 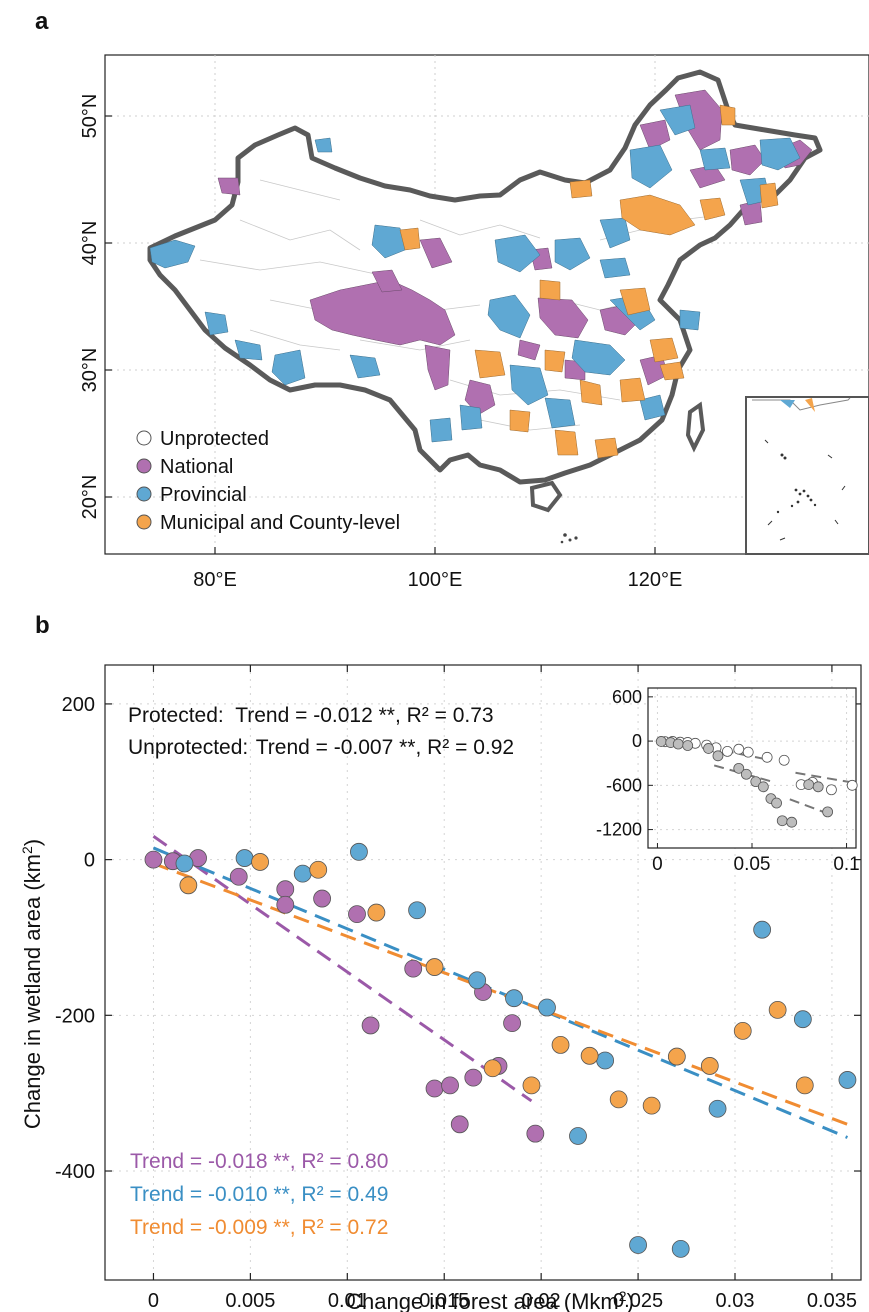 What do you see at coordinates (259, 1161) in the screenshot?
I see `trend-label-national: Trend = -0.018 **, R² = 0.80` at bounding box center [259, 1161].